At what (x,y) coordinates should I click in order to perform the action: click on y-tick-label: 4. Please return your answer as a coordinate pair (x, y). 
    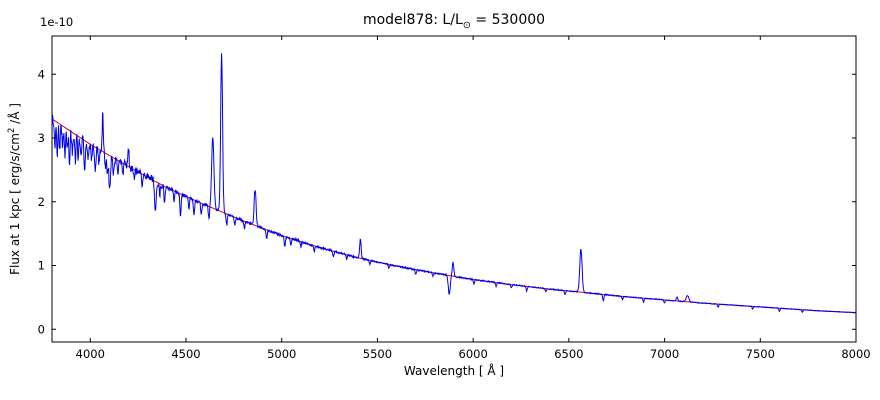
    Looking at the image, I should click on (41, 74).